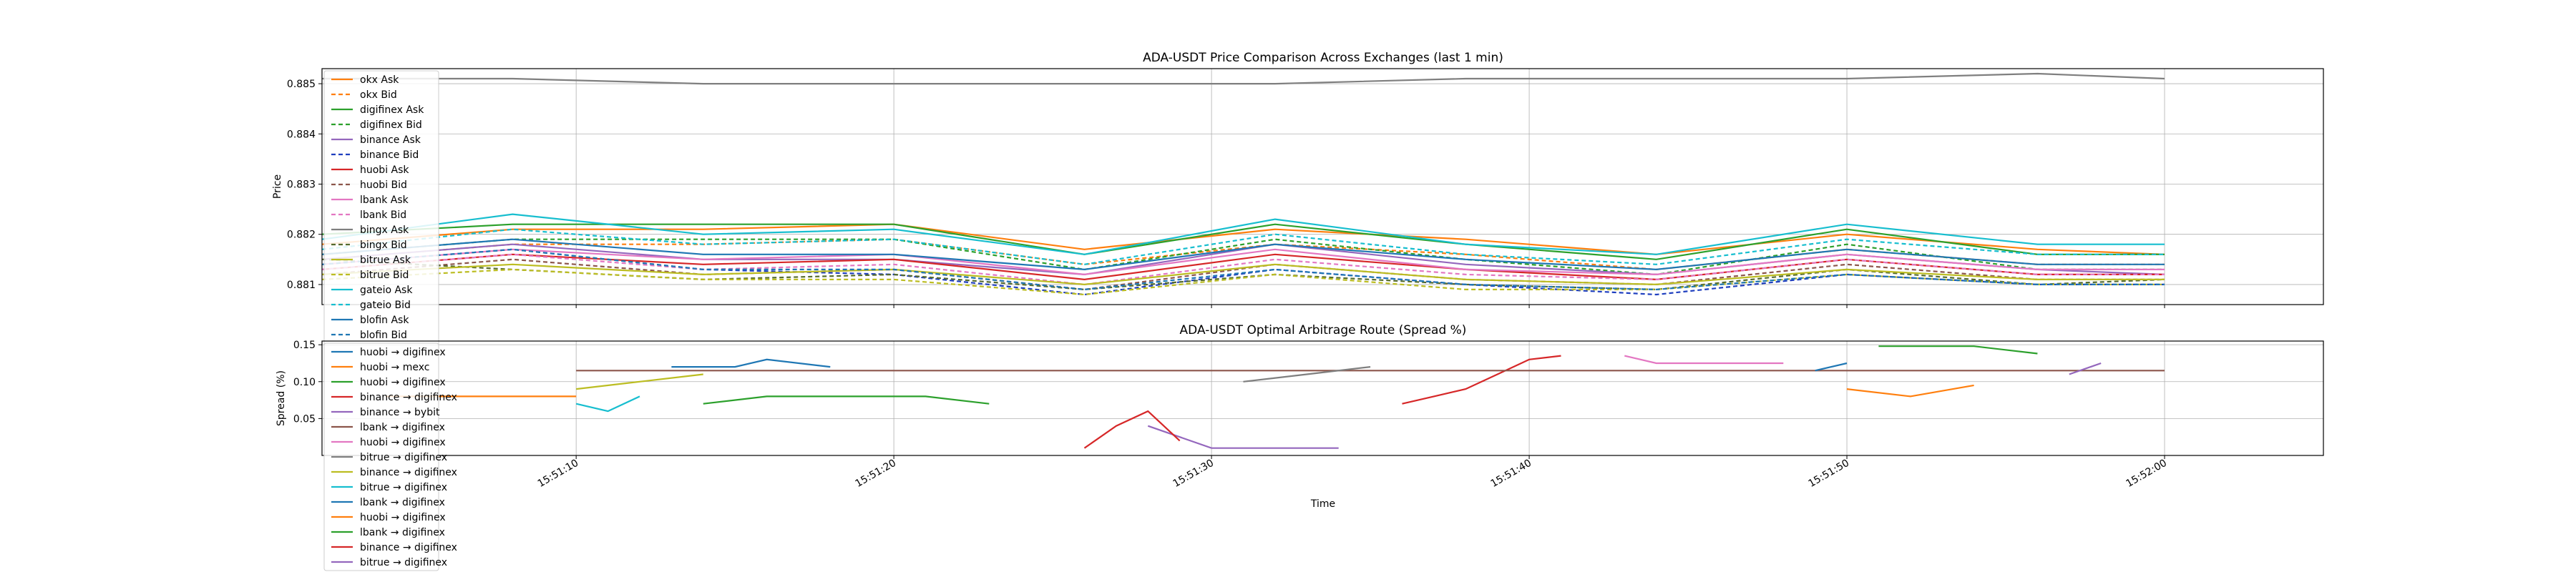 This screenshot has width=2576, height=572. Describe the element at coordinates (391, 125) in the screenshot. I see `legend-entry: digifinex Bid` at that location.